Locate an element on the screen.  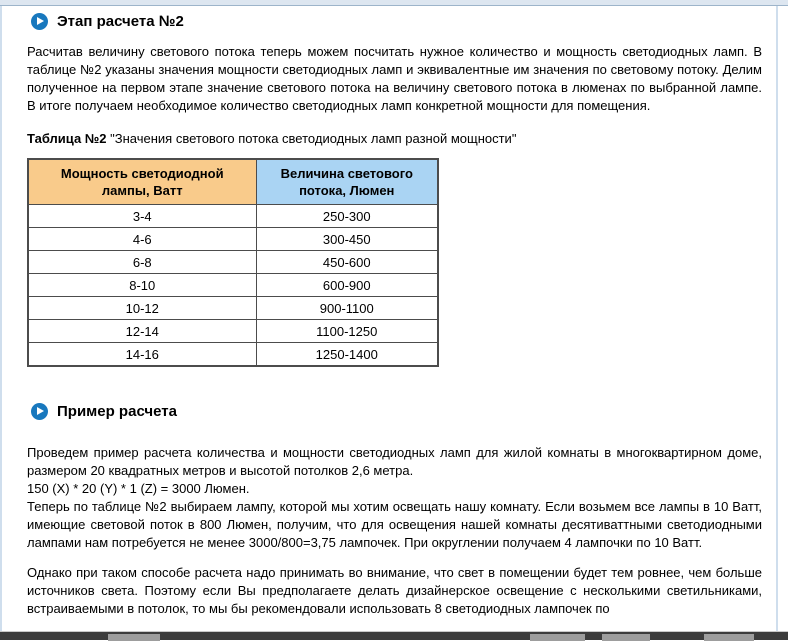
table-cell: 1250-1400 is located at coordinates (347, 354).